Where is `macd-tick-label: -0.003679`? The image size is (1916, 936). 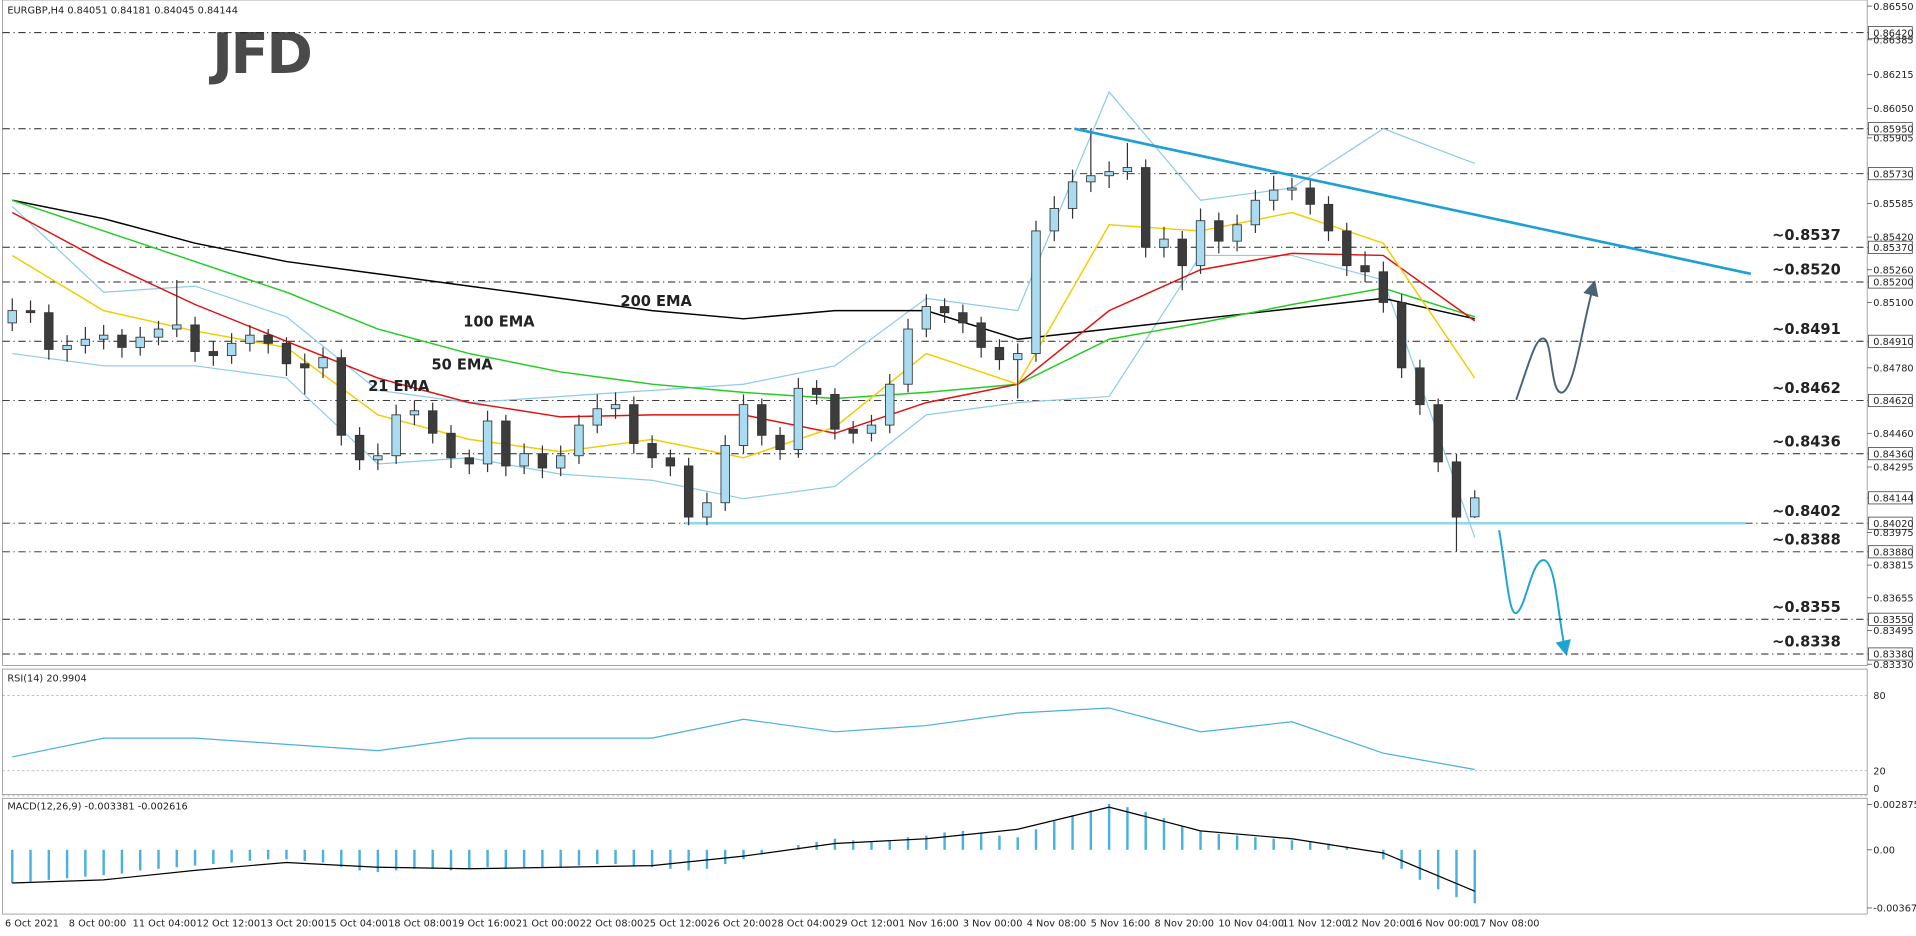
macd-tick-label: -0.003679 is located at coordinates (1894, 909).